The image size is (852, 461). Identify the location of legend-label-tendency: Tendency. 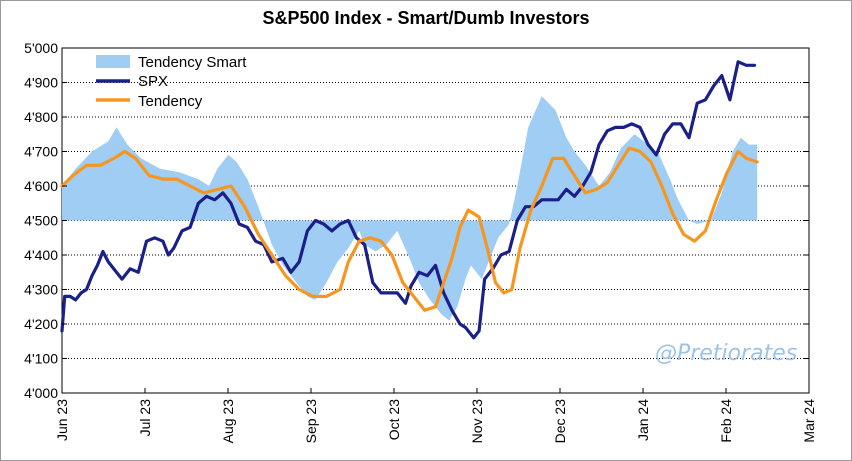
(170, 101).